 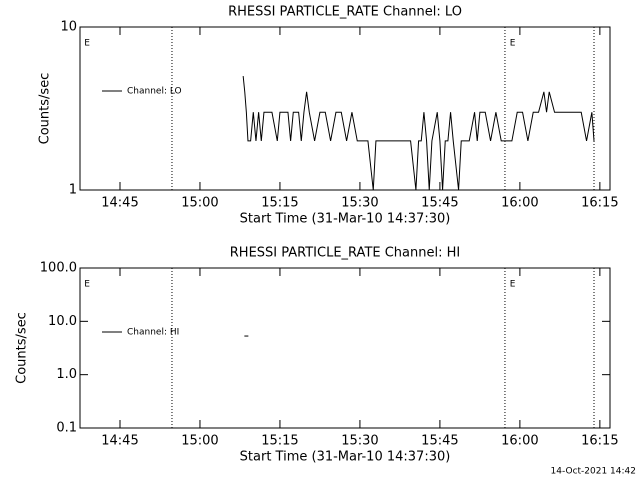 What do you see at coordinates (593, 472) in the screenshot?
I see `timestamp: 14-Oct-2021 14:42` at bounding box center [593, 472].